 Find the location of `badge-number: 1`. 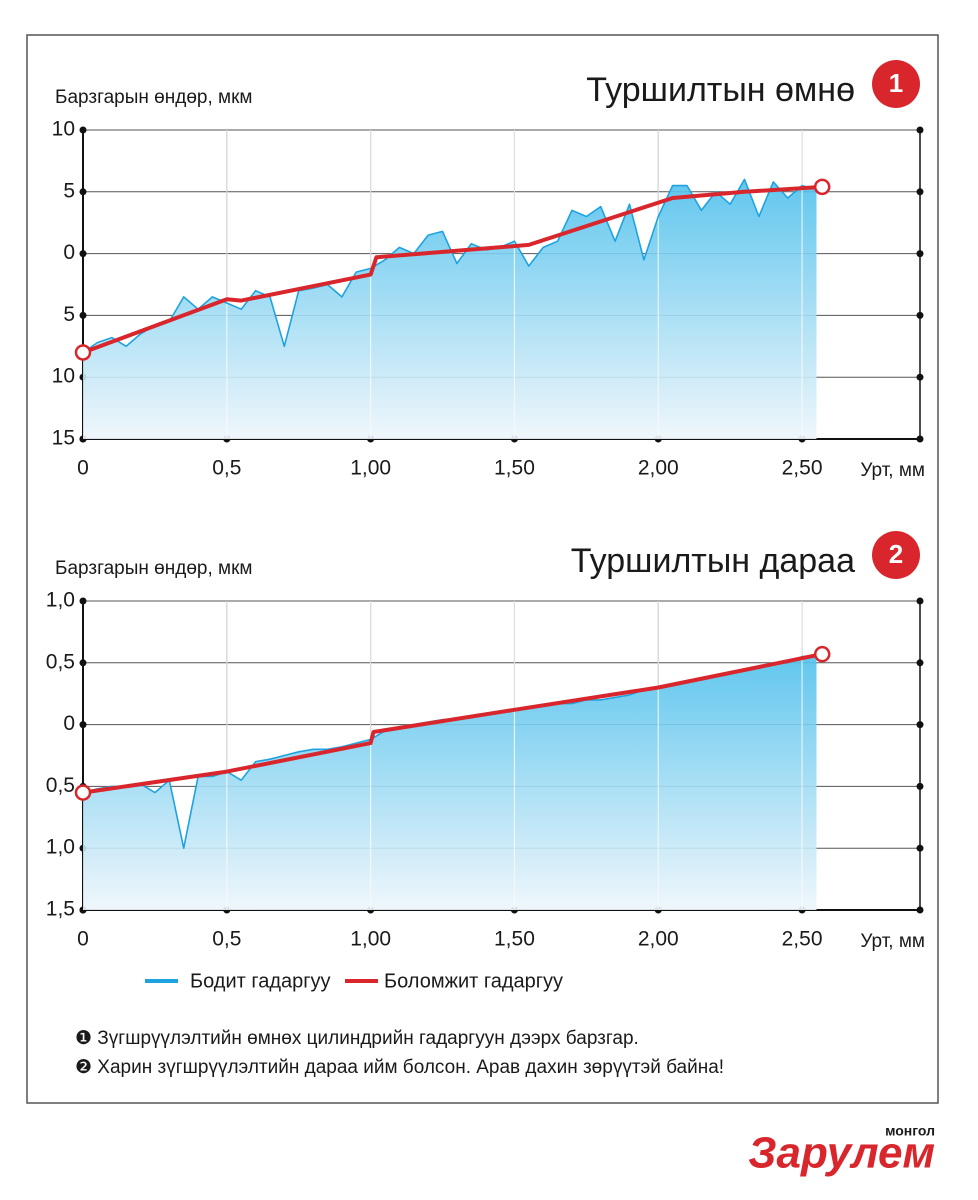

badge-number: 1 is located at coordinates (896, 83).